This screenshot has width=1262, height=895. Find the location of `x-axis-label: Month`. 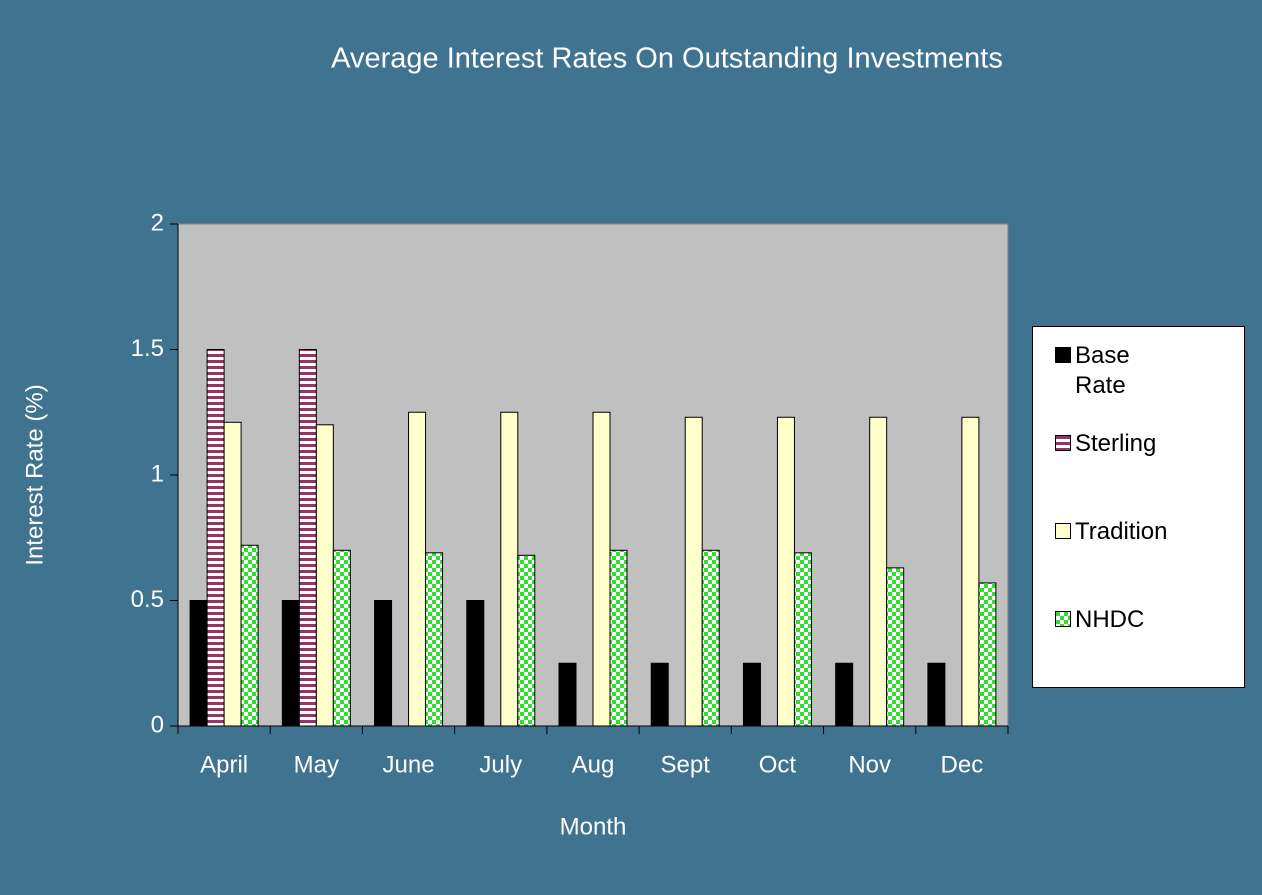

x-axis-label: Month is located at coordinates (593, 826).